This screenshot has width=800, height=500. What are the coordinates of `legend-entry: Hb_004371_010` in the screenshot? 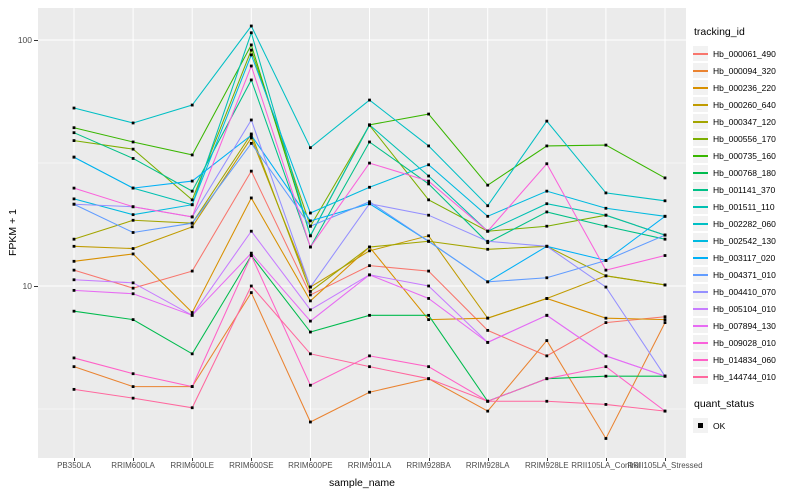 It's located at (746, 274).